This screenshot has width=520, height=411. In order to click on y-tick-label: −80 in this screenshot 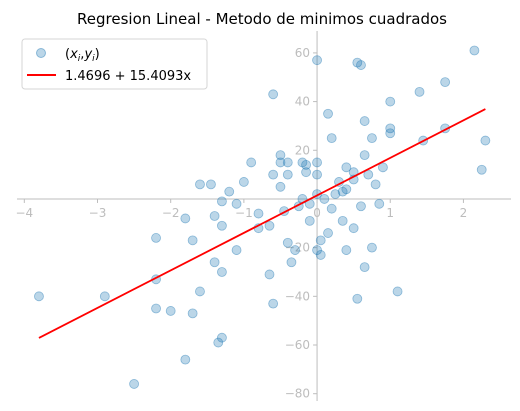, I will do `click(297, 394)`.